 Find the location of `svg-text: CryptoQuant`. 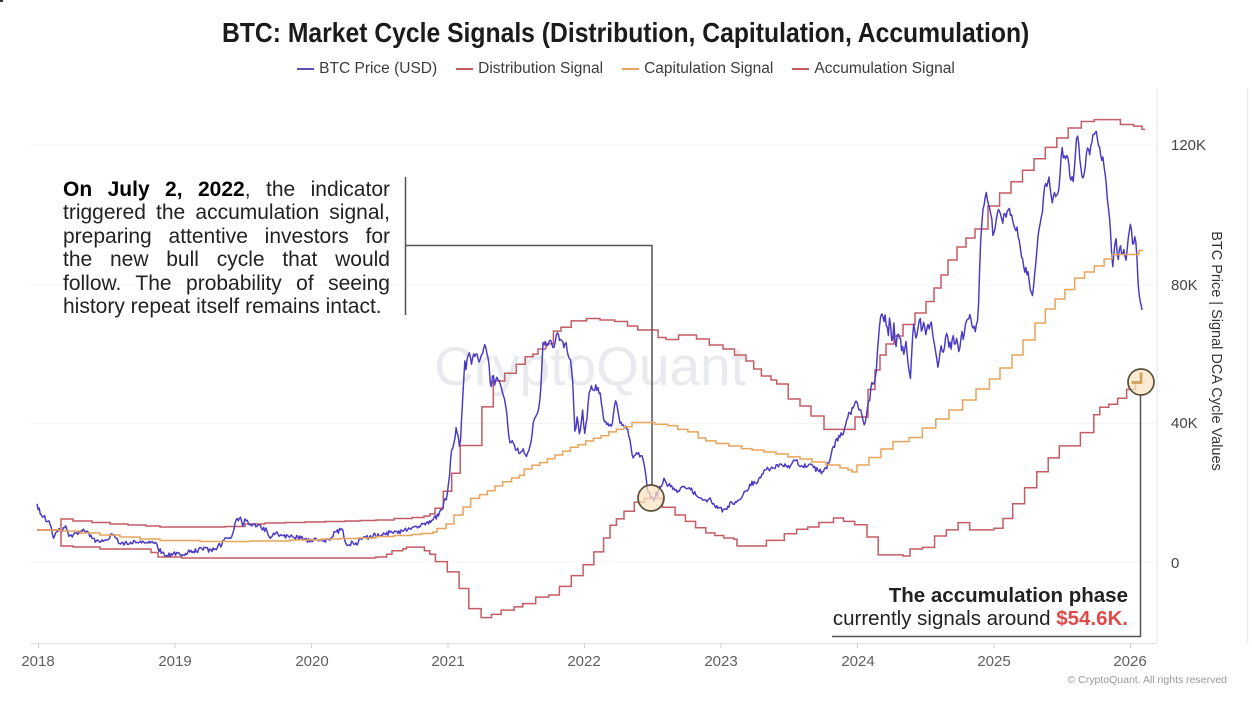

svg-text: CryptoQuant is located at coordinates (590, 366).